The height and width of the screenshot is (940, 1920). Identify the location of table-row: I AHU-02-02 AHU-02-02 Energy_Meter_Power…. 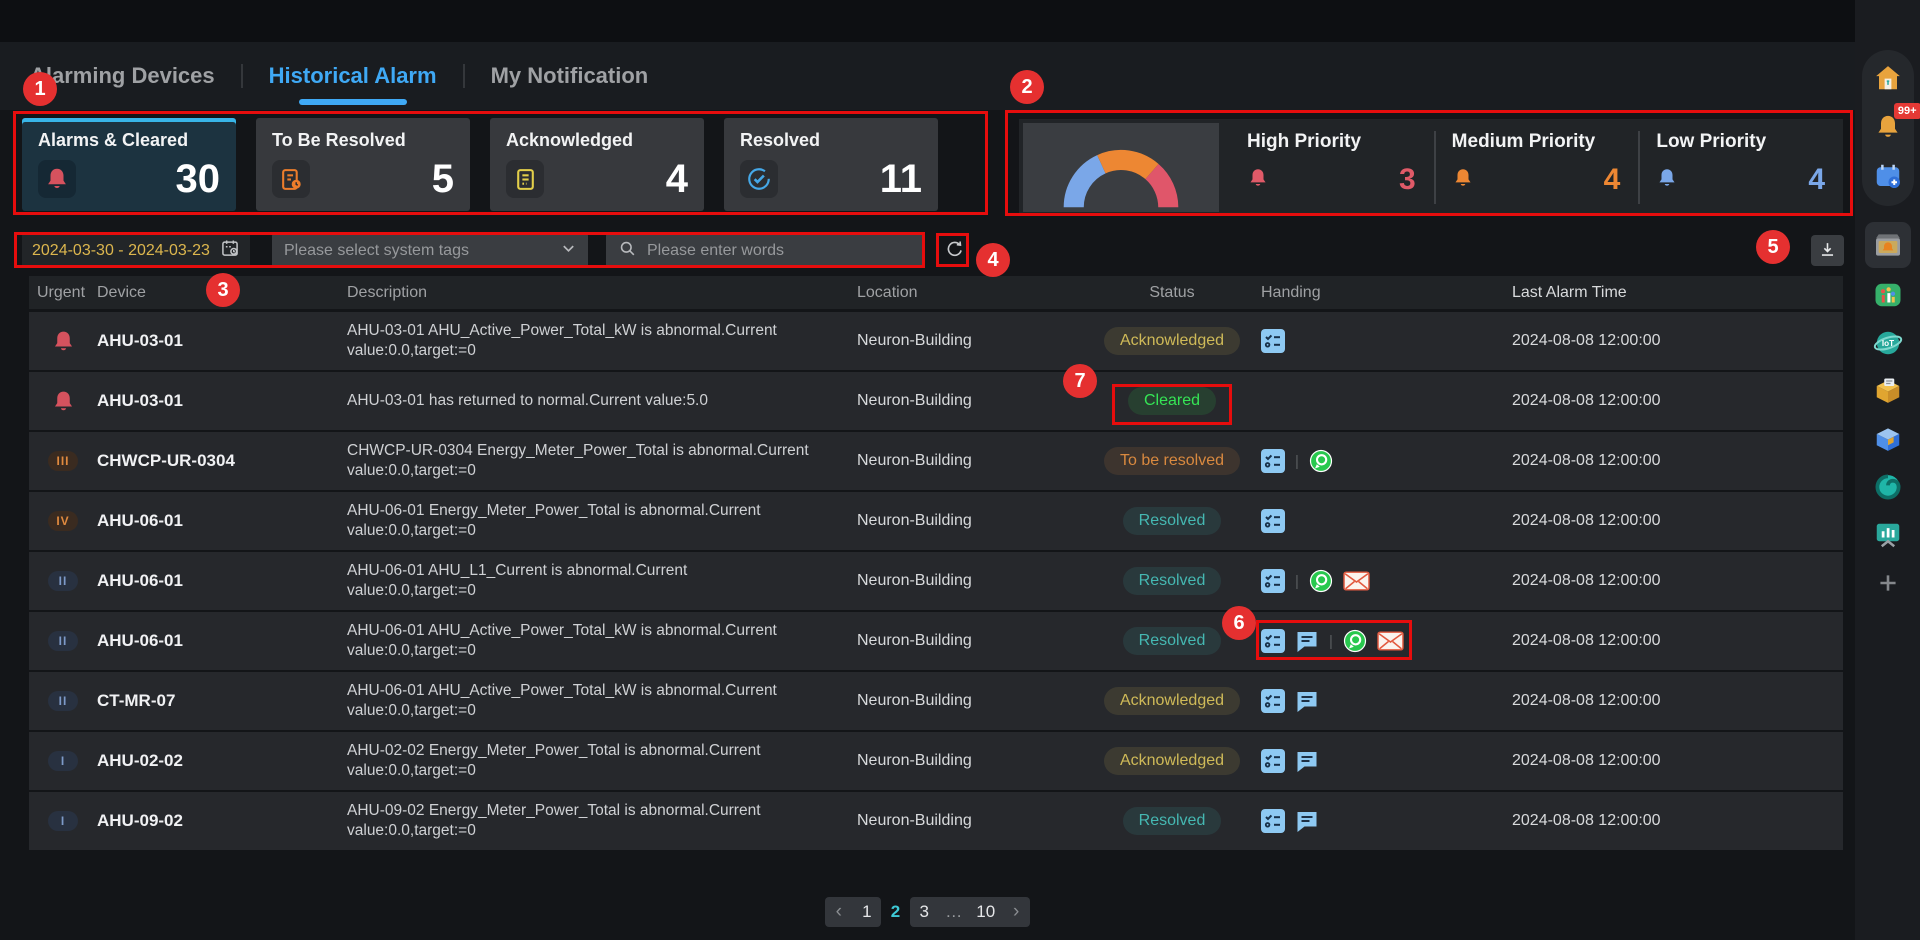
(936, 761).